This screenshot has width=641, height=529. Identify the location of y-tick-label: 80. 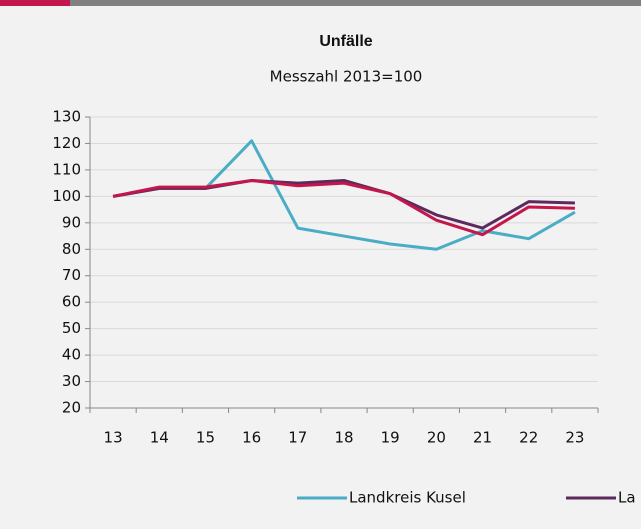
(71, 249).